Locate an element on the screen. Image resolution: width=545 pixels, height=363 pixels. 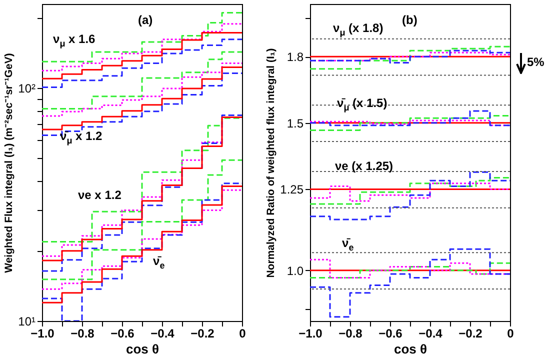
annotation: ν̄$_{μ}$ x 1.2 is located at coordinates (81, 137).